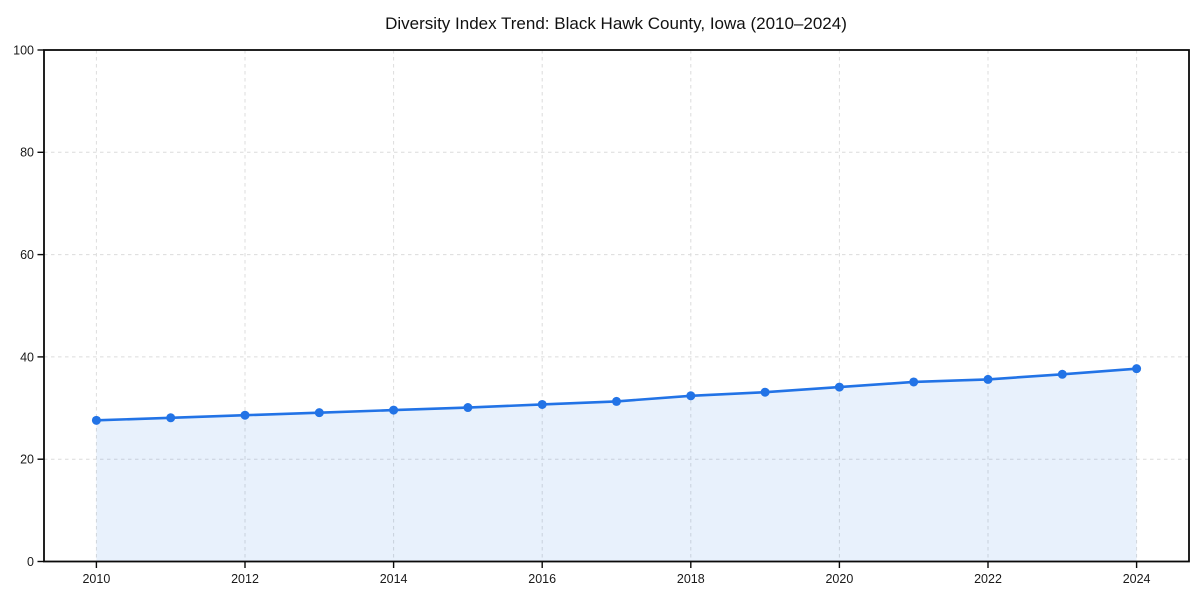 The height and width of the screenshot is (600, 1200). I want to click on data-point-2017, so click(616, 401).